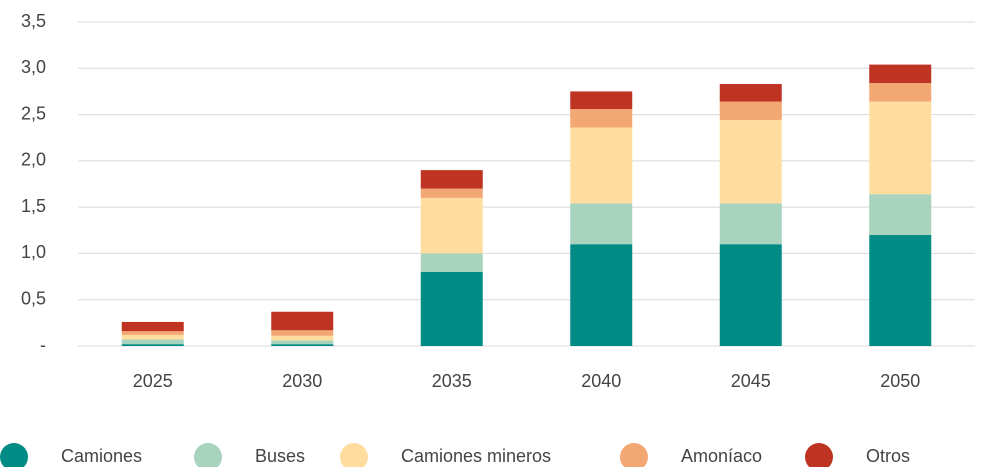 The image size is (987, 467). Describe the element at coordinates (33, 160) in the screenshot. I see `y-tick-label: 2,0` at that location.